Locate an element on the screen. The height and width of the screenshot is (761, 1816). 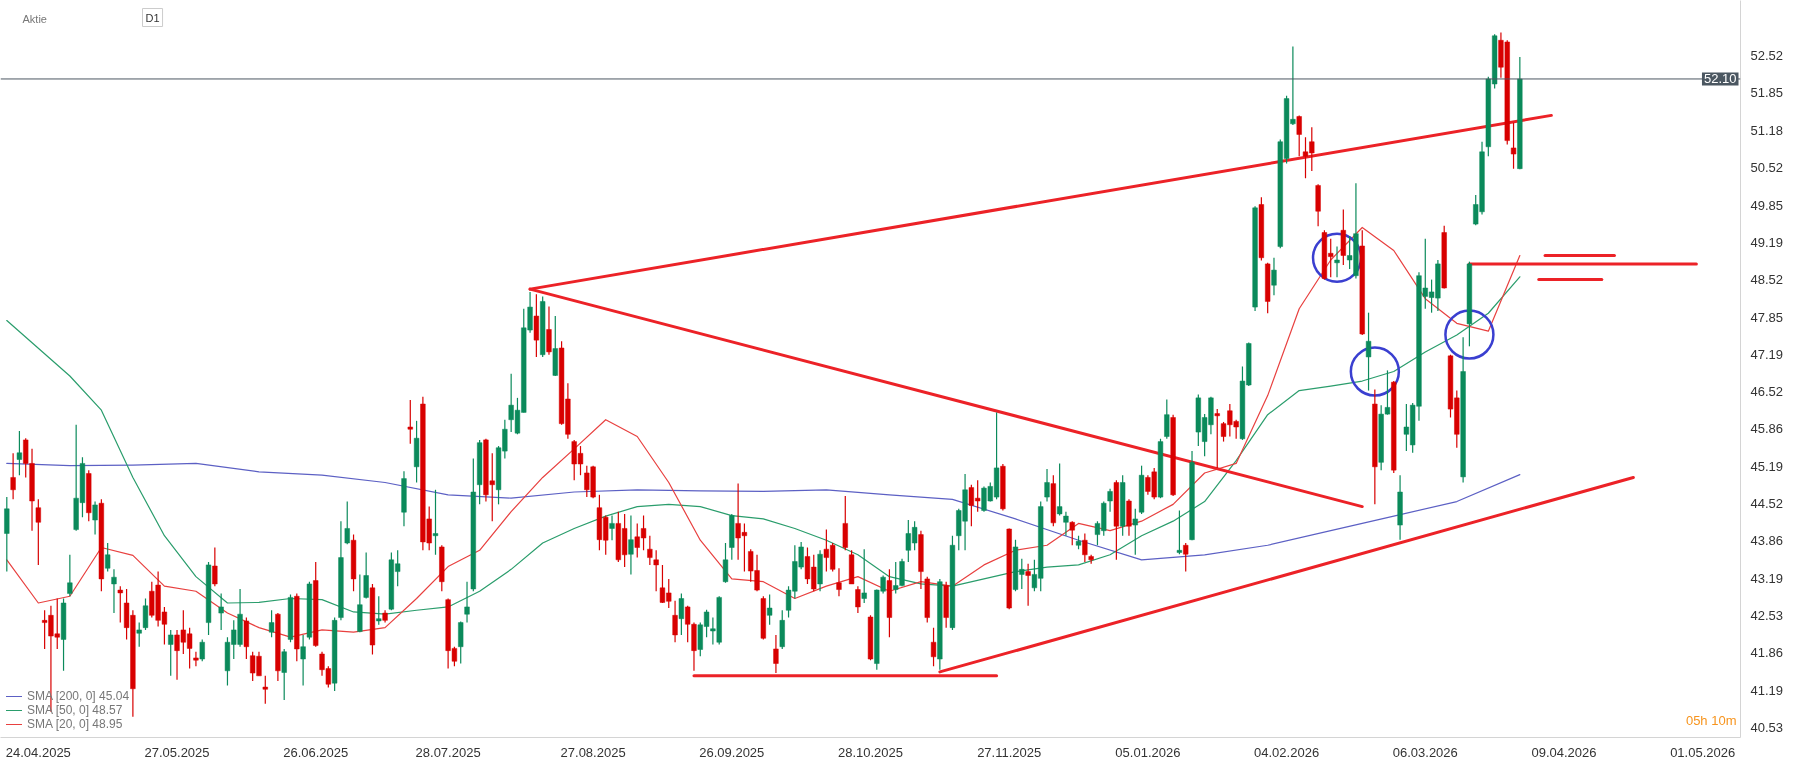
y-tick-label: 47.85 is located at coordinates (1767, 317).